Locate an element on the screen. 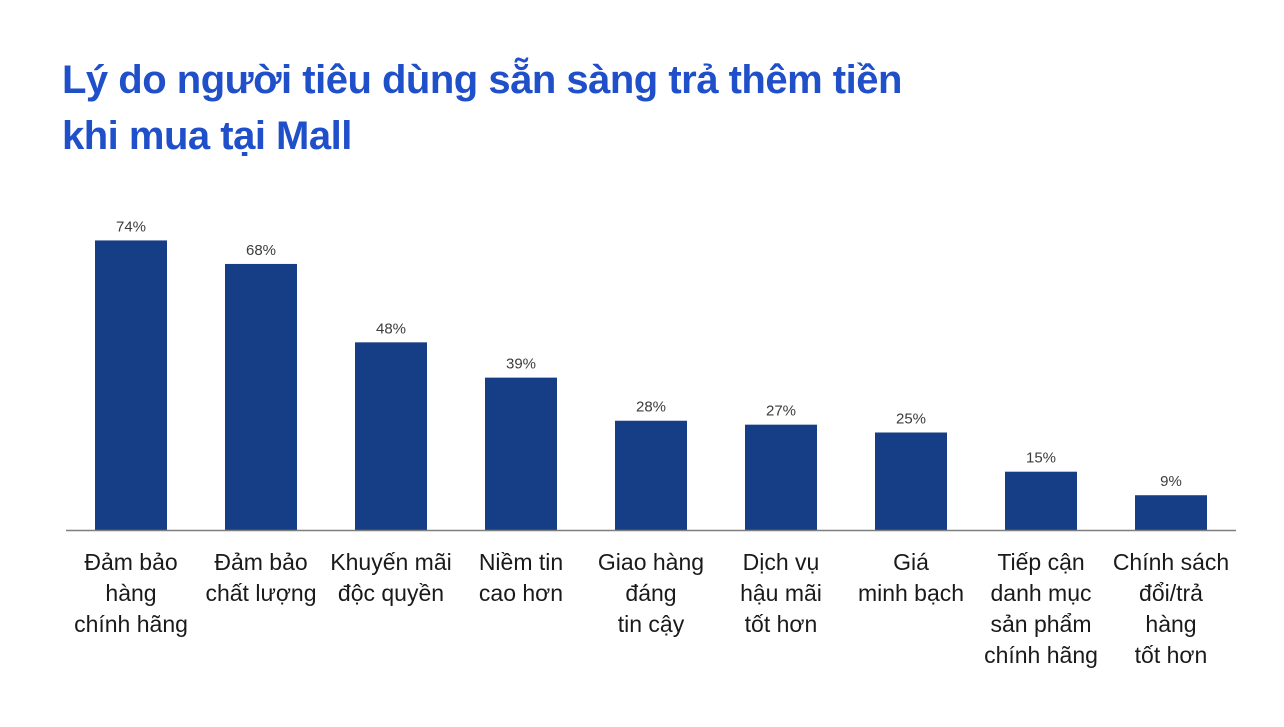 The width and height of the screenshot is (1284, 727). category-label-2-line-2: chất lượng is located at coordinates (260, 593).